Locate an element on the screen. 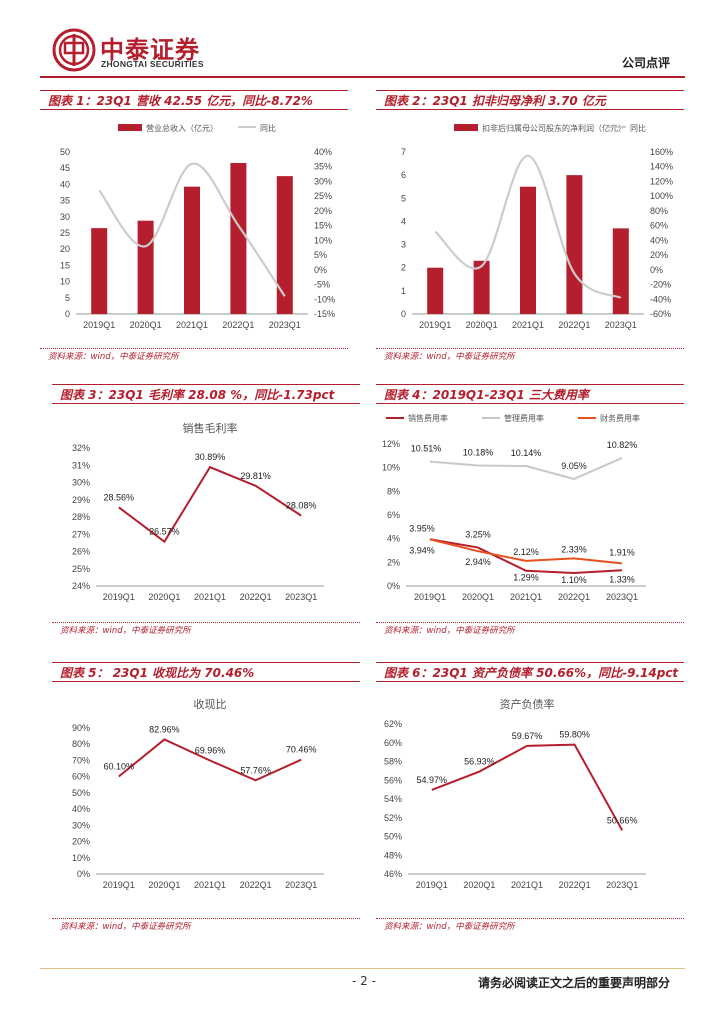 The width and height of the screenshot is (724, 1024). panel-title: 图表 3：23Q1 毛利率 28.08 %，同比-1.73pct is located at coordinates (206, 394).